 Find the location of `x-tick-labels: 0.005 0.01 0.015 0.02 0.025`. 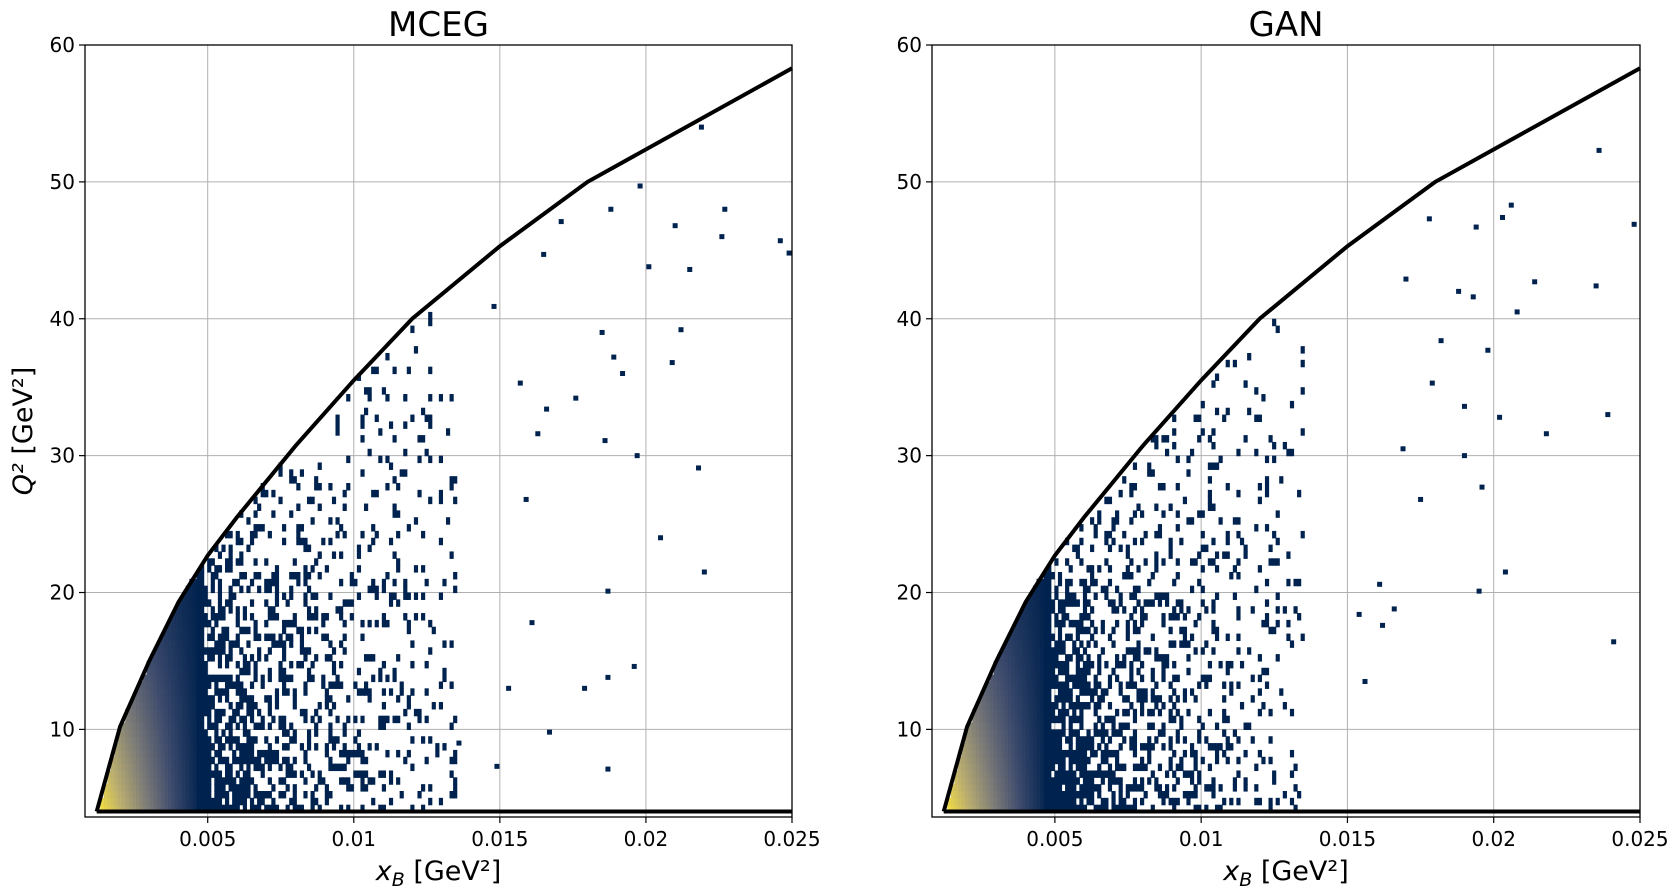

x-tick-labels: 0.005 0.01 0.015 0.02 0.025 is located at coordinates (500, 834).